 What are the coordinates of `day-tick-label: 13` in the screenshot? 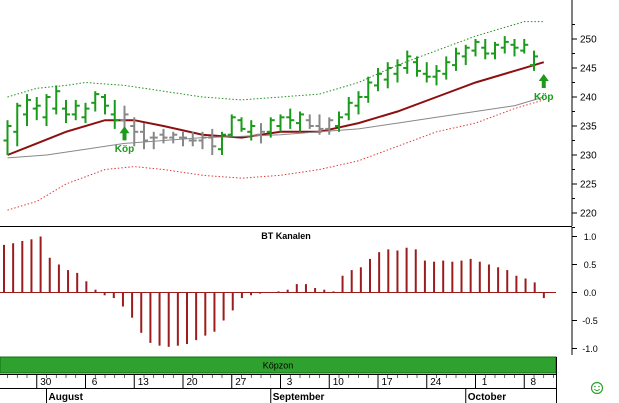 It's located at (144, 382).